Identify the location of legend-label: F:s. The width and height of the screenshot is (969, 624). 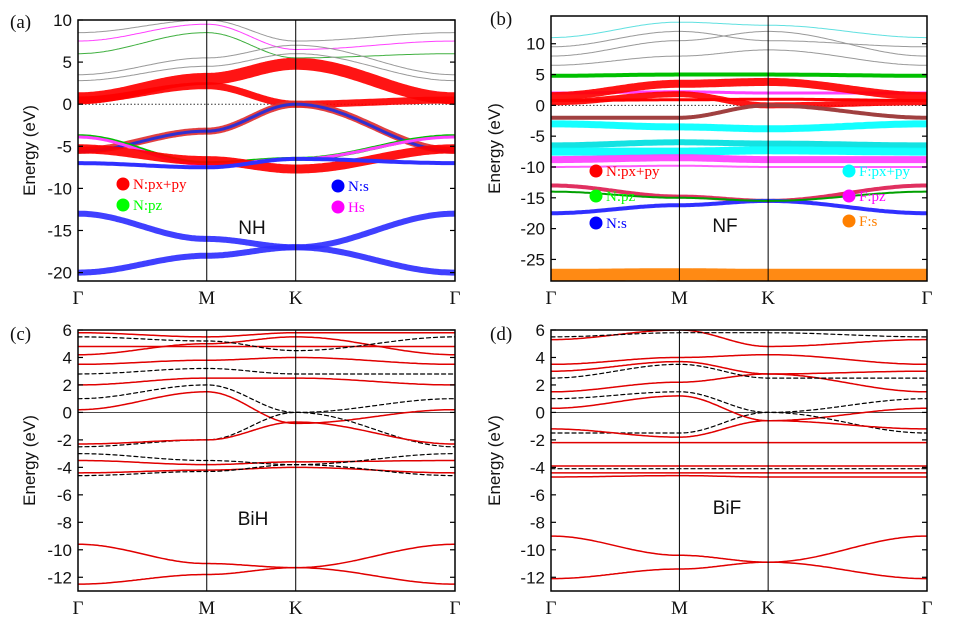
(868, 222).